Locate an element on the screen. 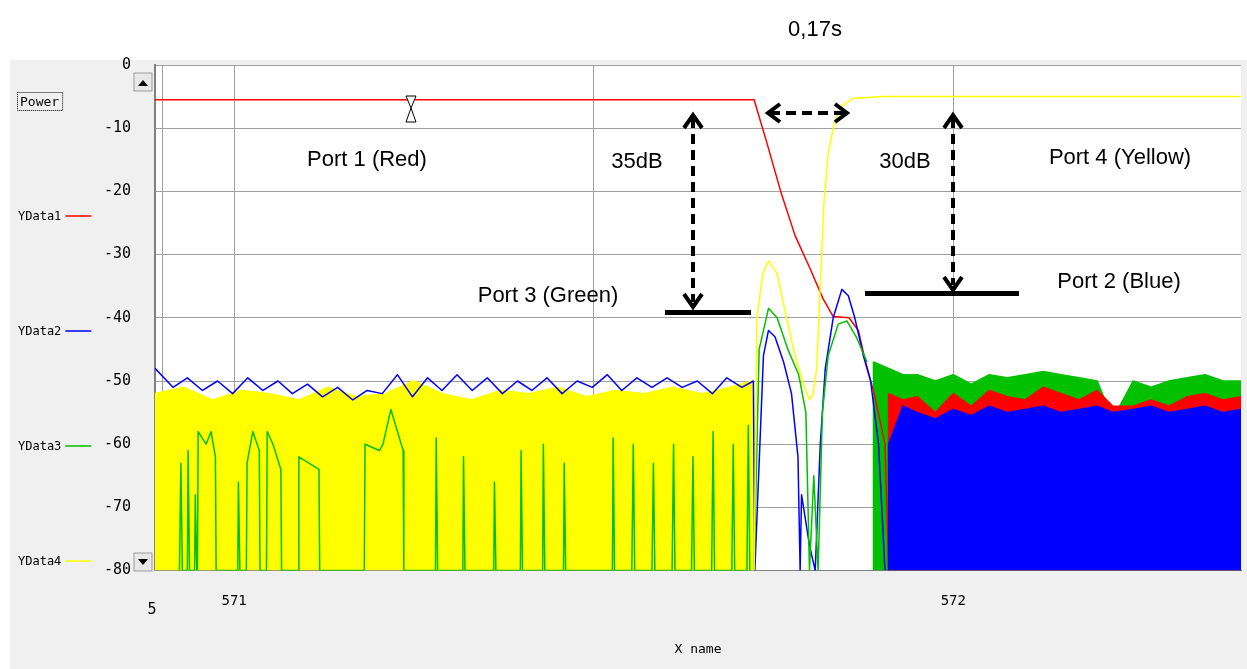  y-tick-label: -30 is located at coordinates (117, 253).